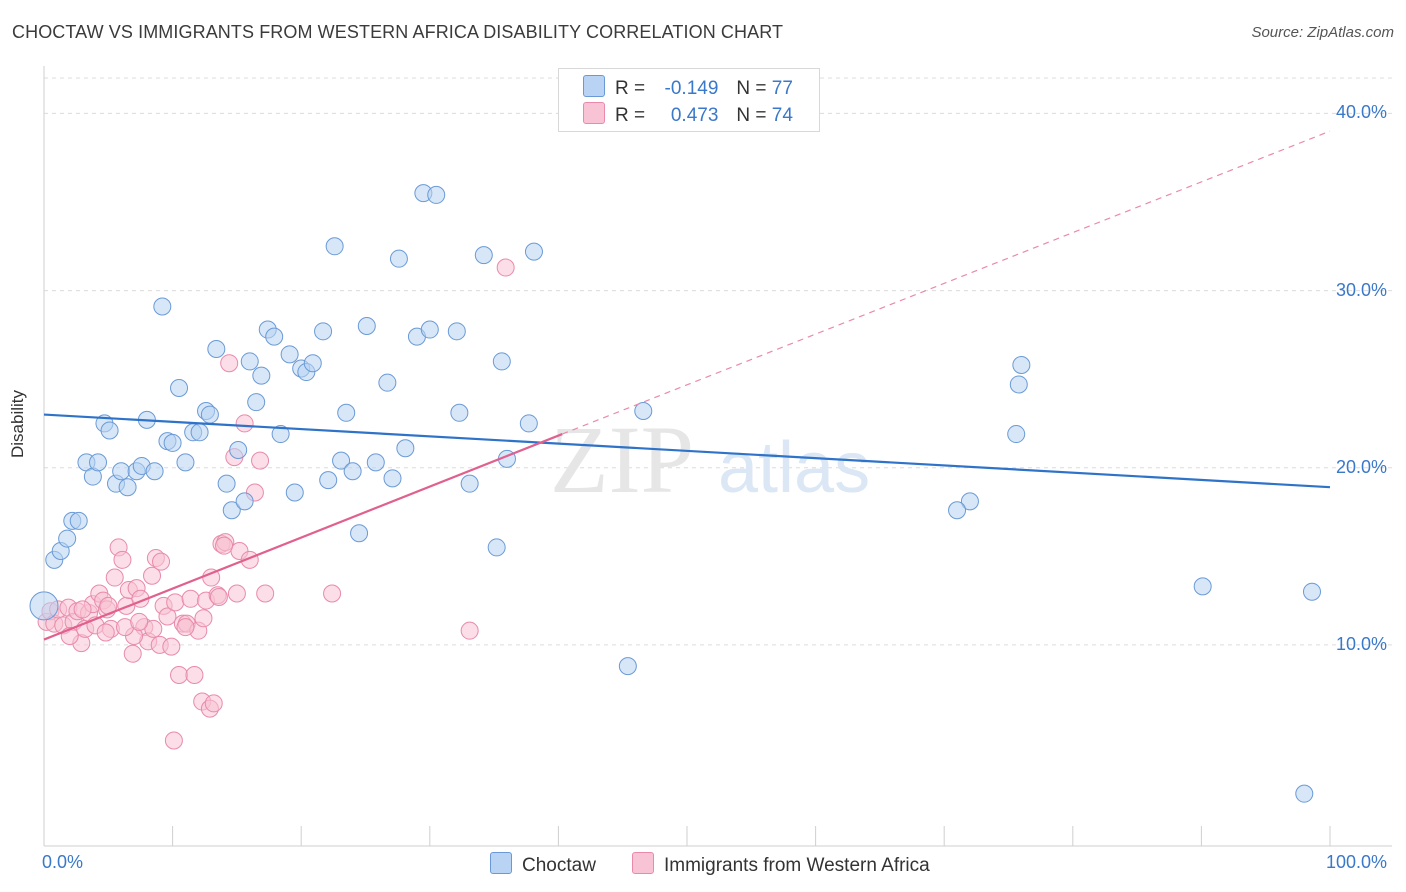 This screenshot has height=892, width=1406. I want to click on legend-row-choctaw: R = -0.149 N = 77, so click(688, 88).